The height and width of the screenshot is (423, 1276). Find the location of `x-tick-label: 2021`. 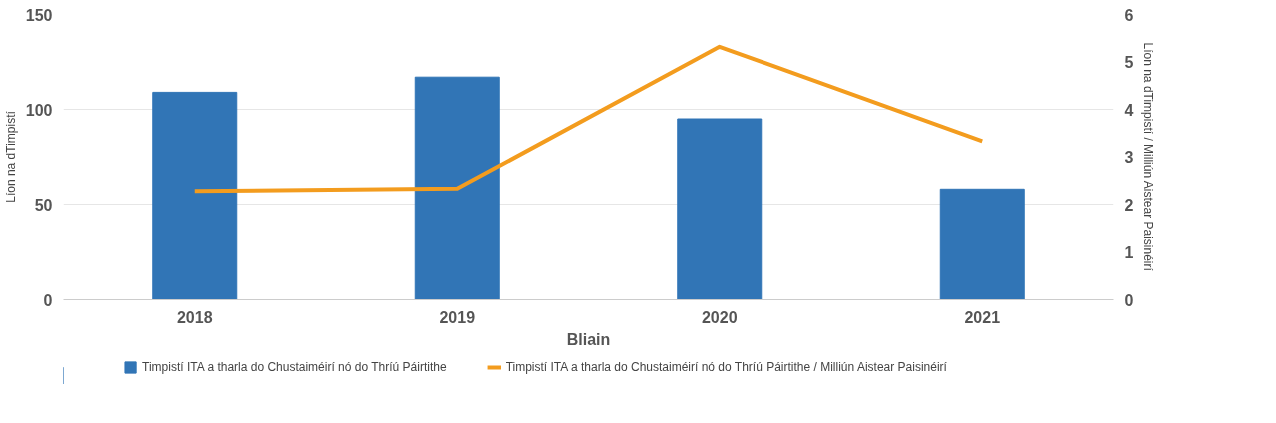

x-tick-label: 2021 is located at coordinates (982, 317).